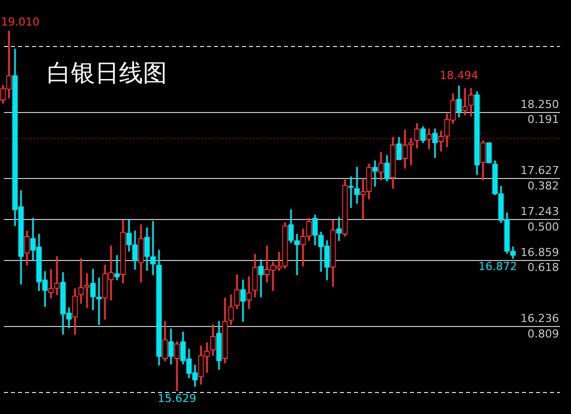  I want to click on annotation: 0.500, so click(543, 227).